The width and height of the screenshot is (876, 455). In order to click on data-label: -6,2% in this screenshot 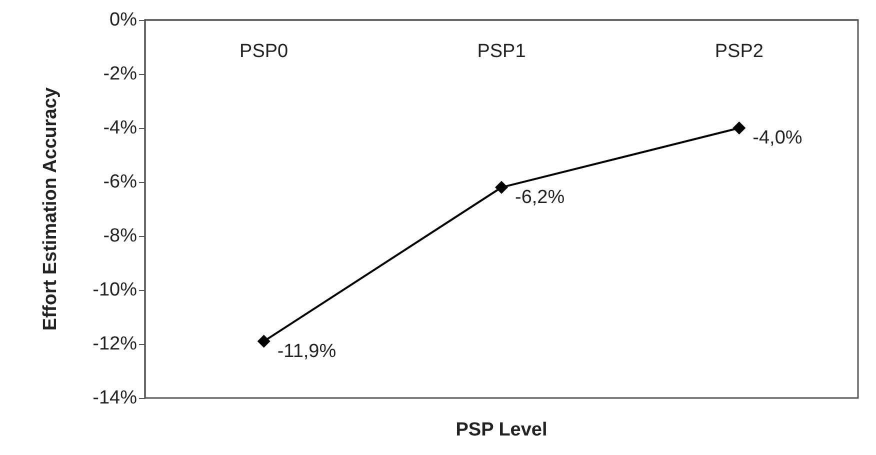, I will do `click(540, 197)`.